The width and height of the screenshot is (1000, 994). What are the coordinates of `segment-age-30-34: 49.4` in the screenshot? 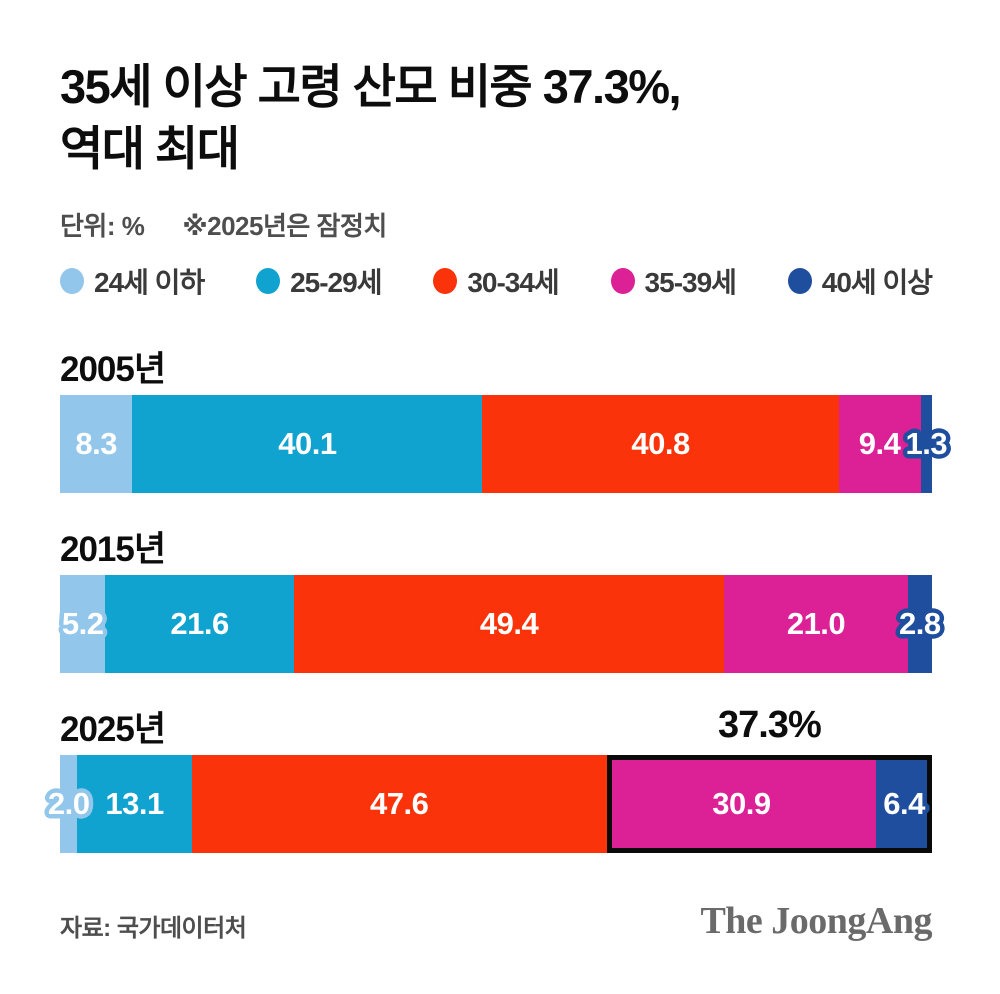 It's located at (509, 624).